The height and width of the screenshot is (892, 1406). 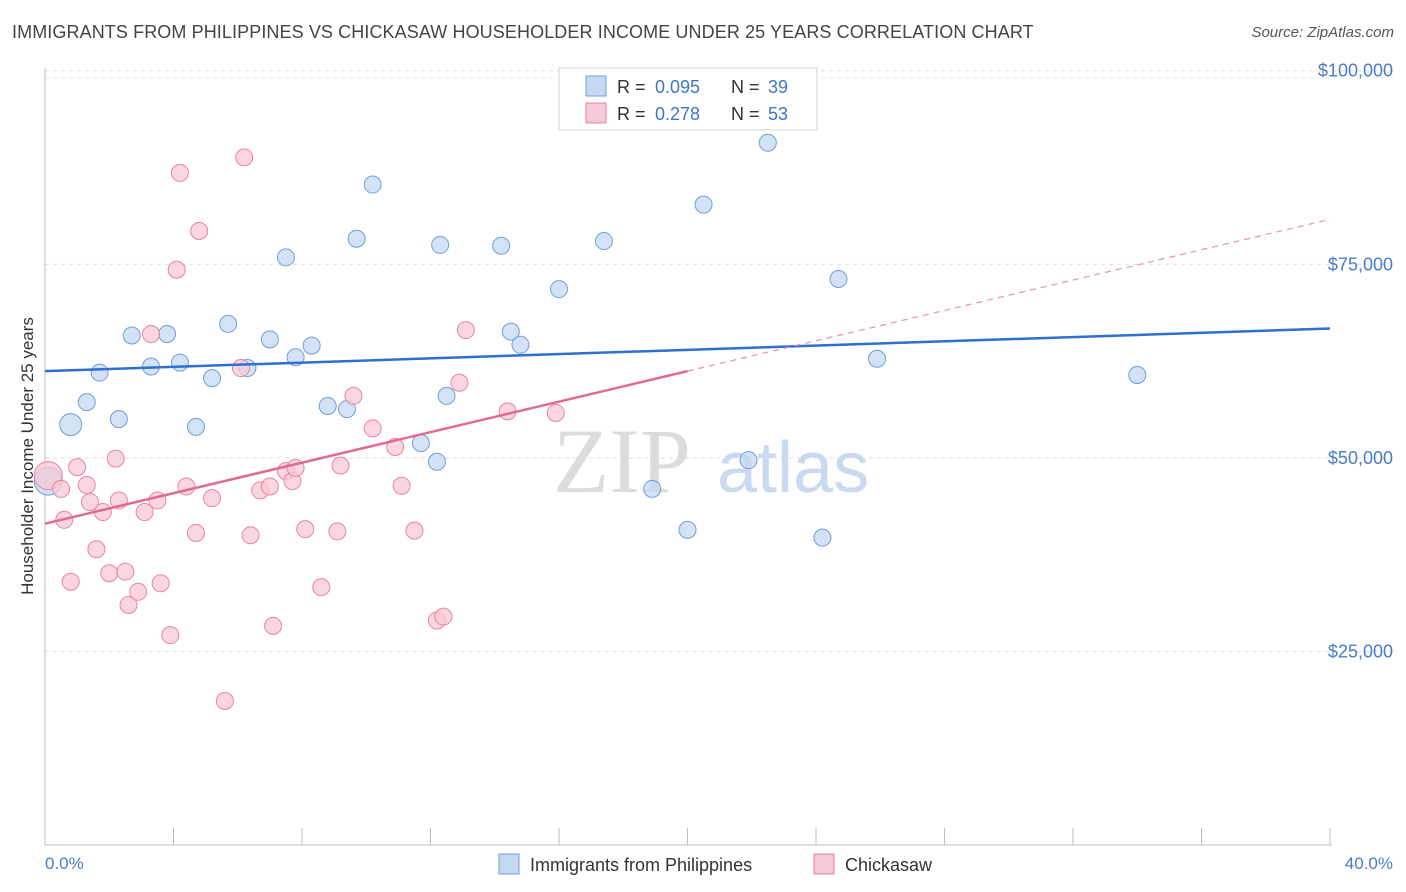 What do you see at coordinates (1360, 264) in the screenshot?
I see `y-tick-label: $75,000` at bounding box center [1360, 264].